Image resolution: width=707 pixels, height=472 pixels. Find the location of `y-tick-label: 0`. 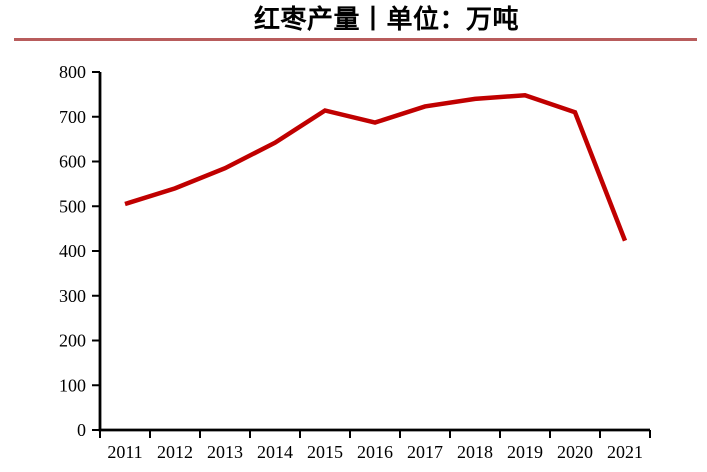

y-tick-label: 0 is located at coordinates (81, 430).